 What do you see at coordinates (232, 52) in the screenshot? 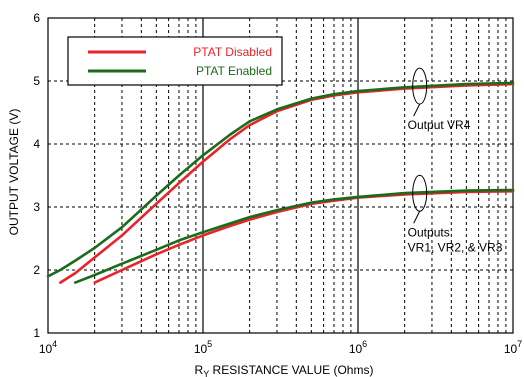
I see `legend-label-ptat-disabled: PTAT Disabled` at bounding box center [232, 52].